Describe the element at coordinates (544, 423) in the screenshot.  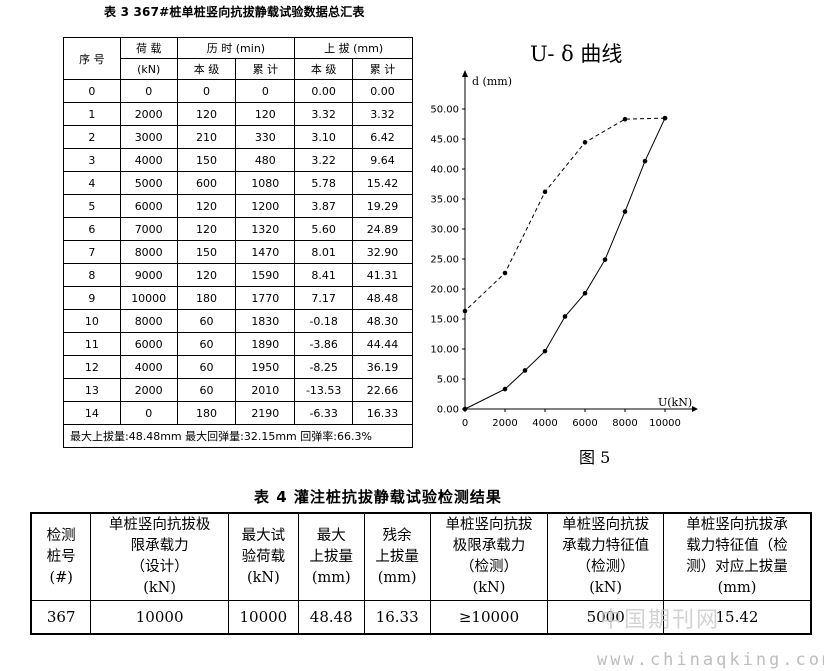
I see `x-tick-label: 4000` at that location.